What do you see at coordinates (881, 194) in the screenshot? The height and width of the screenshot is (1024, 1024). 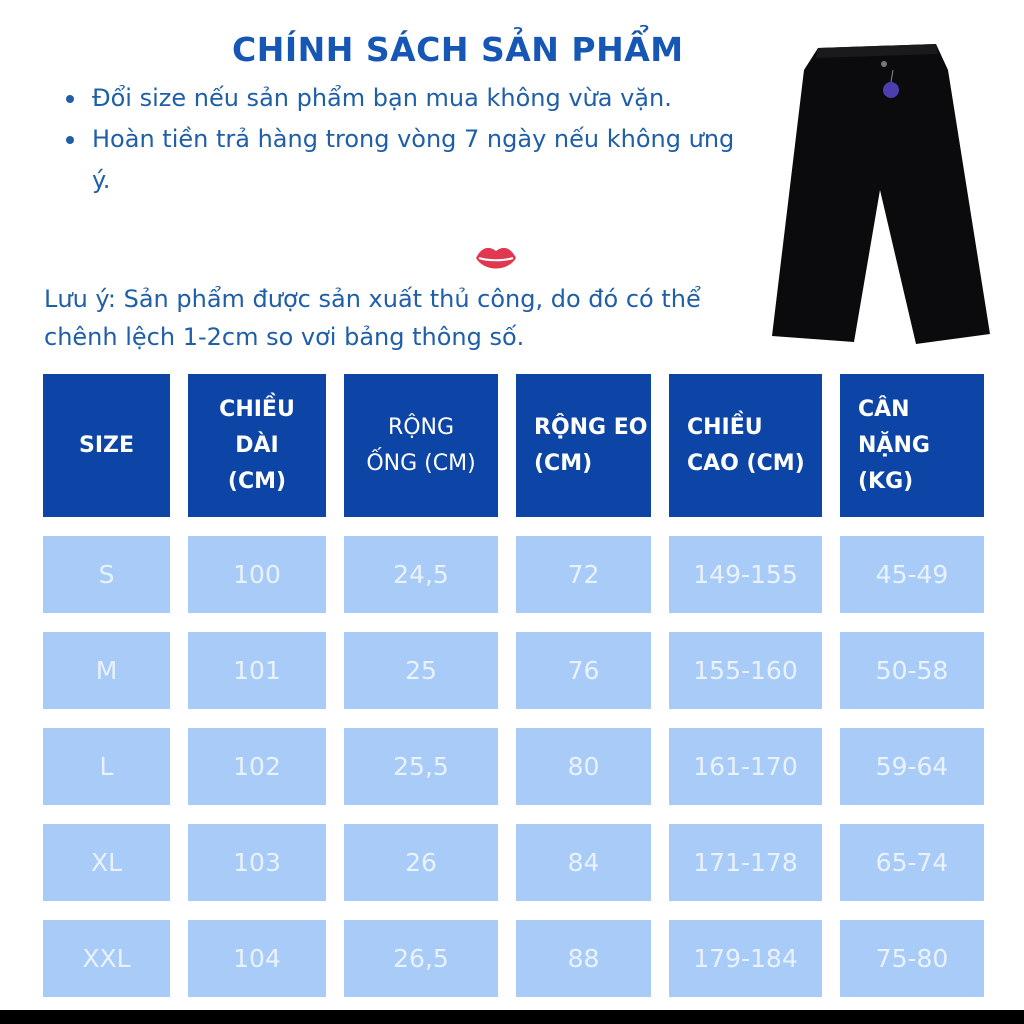 I see `product-pants-image` at bounding box center [881, 194].